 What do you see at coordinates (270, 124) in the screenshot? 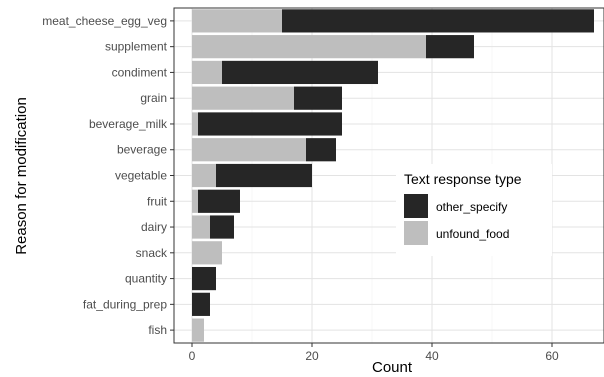
I see `bar-other-specify-beverage_milk` at bounding box center [270, 124].